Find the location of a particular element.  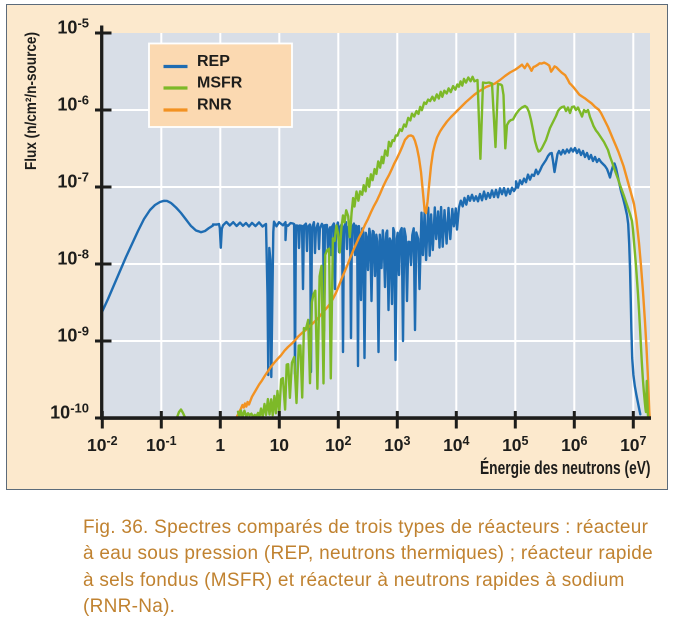

svg-text: 10⁻⁶ is located at coordinates (73, 104).